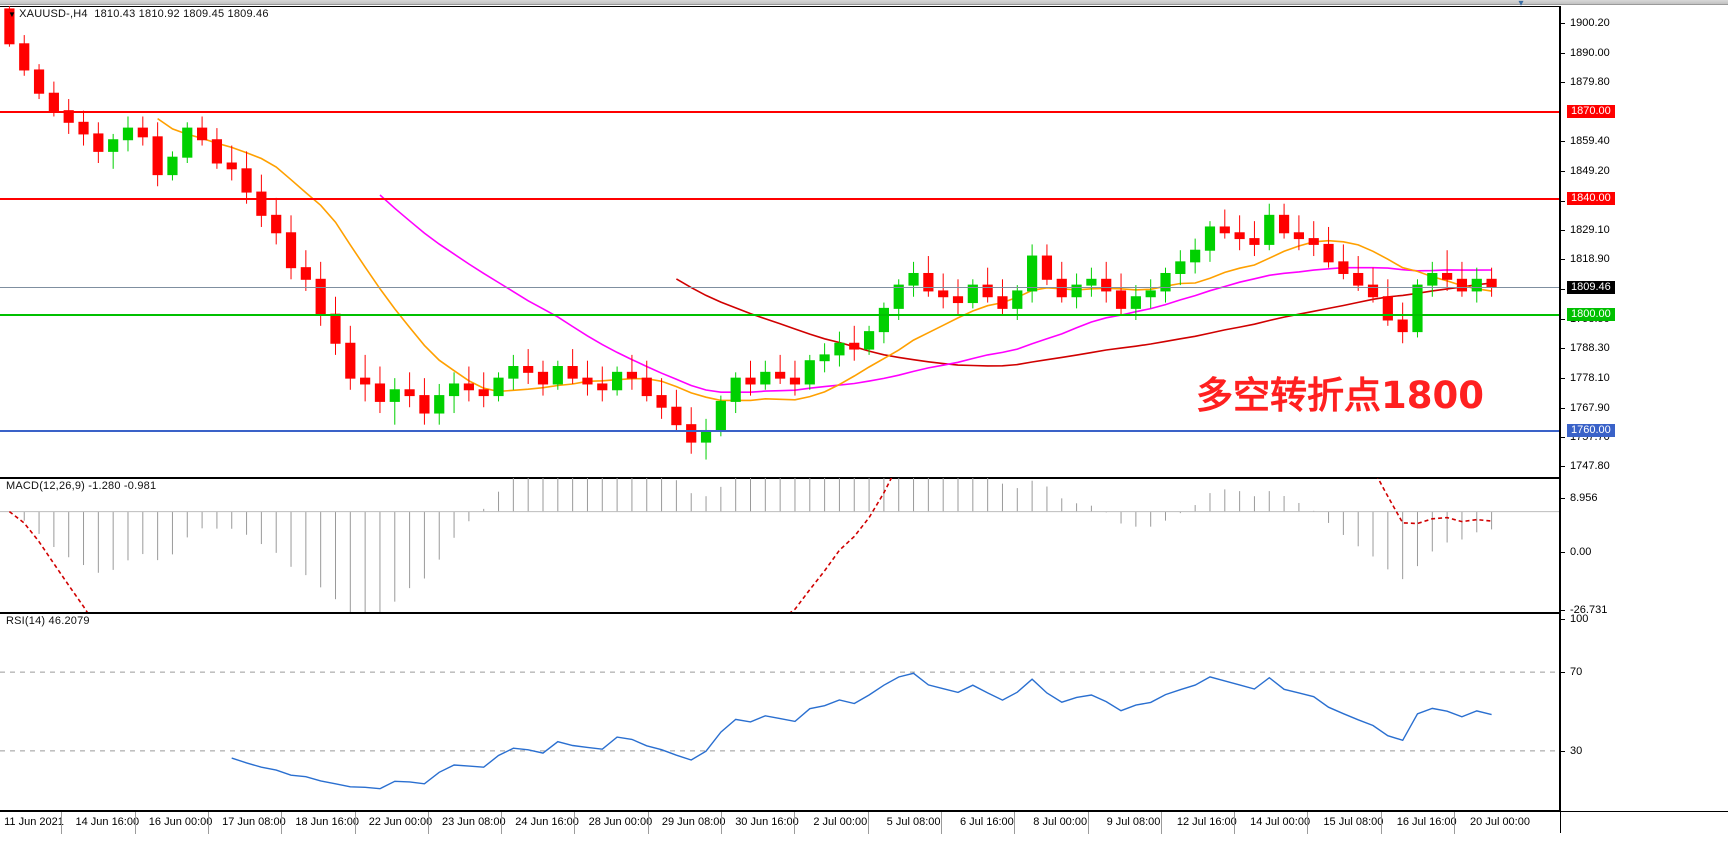  Describe the element at coordinates (1591, 315) in the screenshot. I see `price-axis-badge: 1800.00` at that location.